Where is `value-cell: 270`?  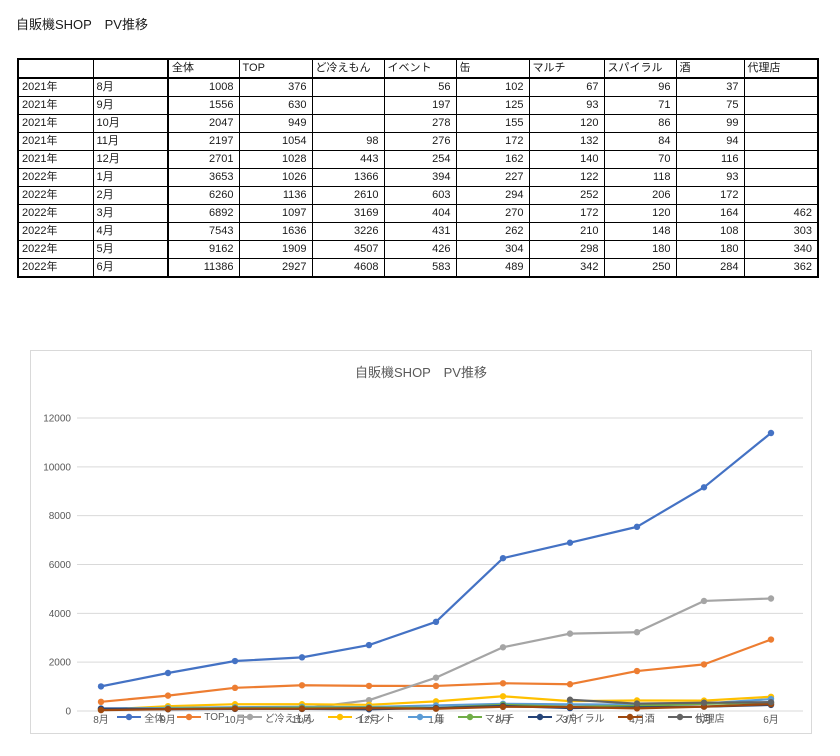 value-cell: 270 is located at coordinates (492, 213).